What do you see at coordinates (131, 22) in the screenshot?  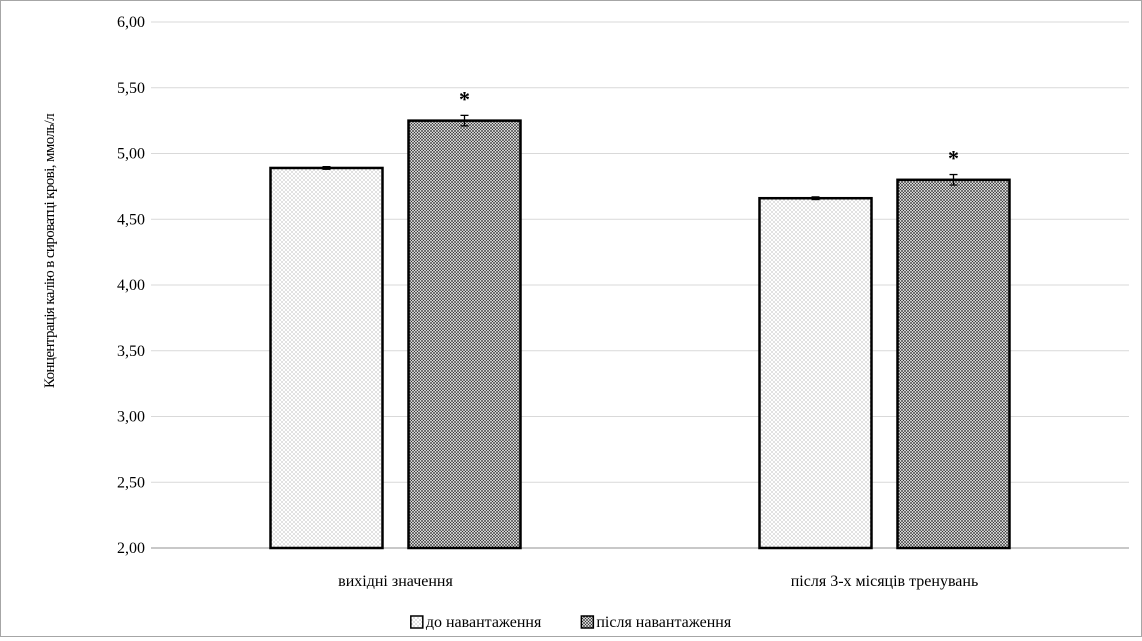 I see `y-tick-label: 6,00` at bounding box center [131, 22].